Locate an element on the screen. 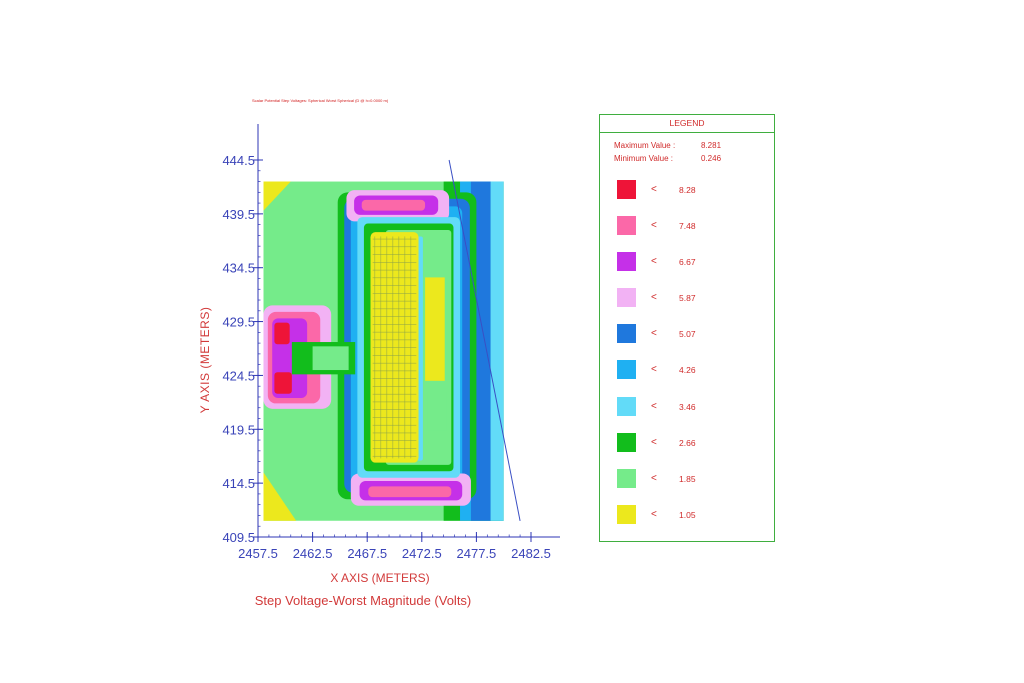 The height and width of the screenshot is (683, 1024). heatmap-top-bar is located at coordinates (393, 205).